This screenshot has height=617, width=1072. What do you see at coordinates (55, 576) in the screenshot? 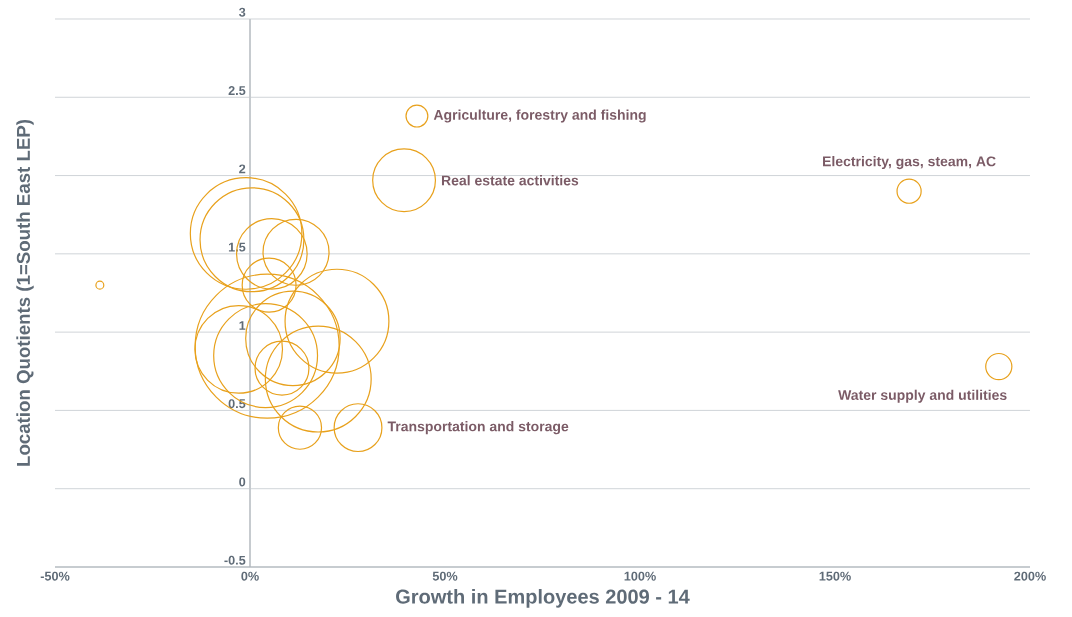
I see `x-tick-label: -50%` at bounding box center [55, 576].